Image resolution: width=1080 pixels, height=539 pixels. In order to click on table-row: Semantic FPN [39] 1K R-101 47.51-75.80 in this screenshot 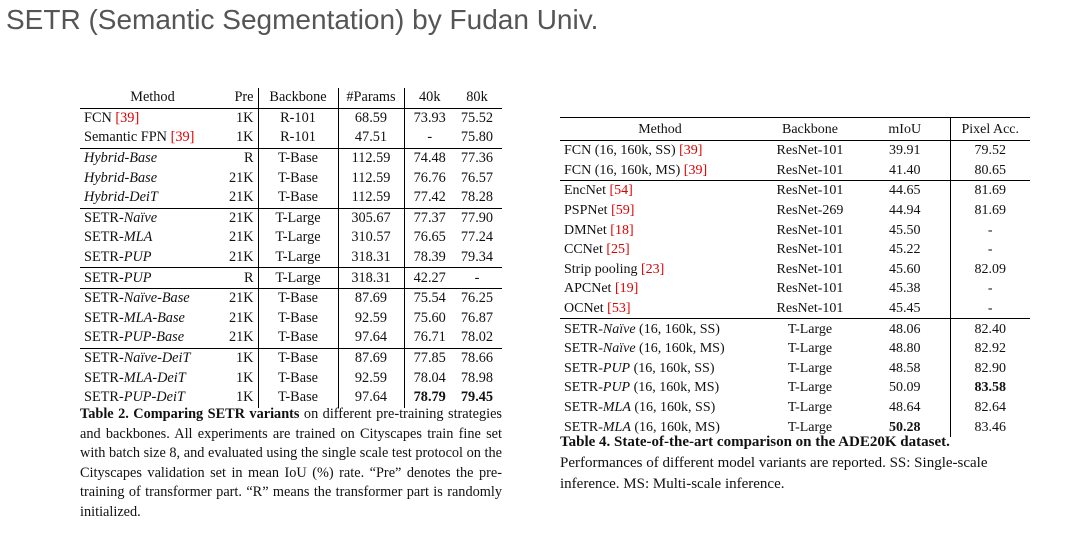, I will do `click(291, 138)`.